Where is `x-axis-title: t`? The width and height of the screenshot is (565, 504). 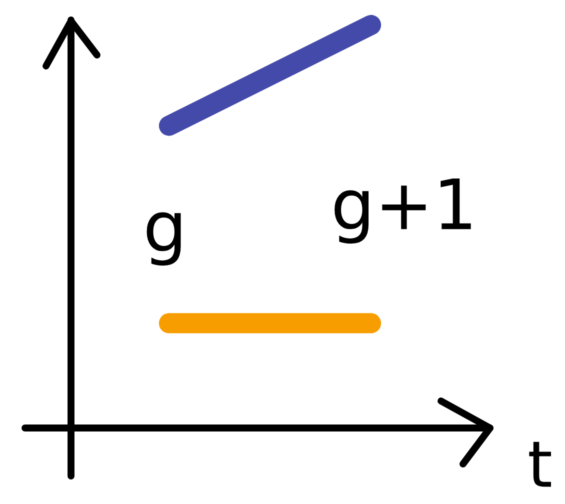
x-axis-title: t is located at coordinates (540, 464).